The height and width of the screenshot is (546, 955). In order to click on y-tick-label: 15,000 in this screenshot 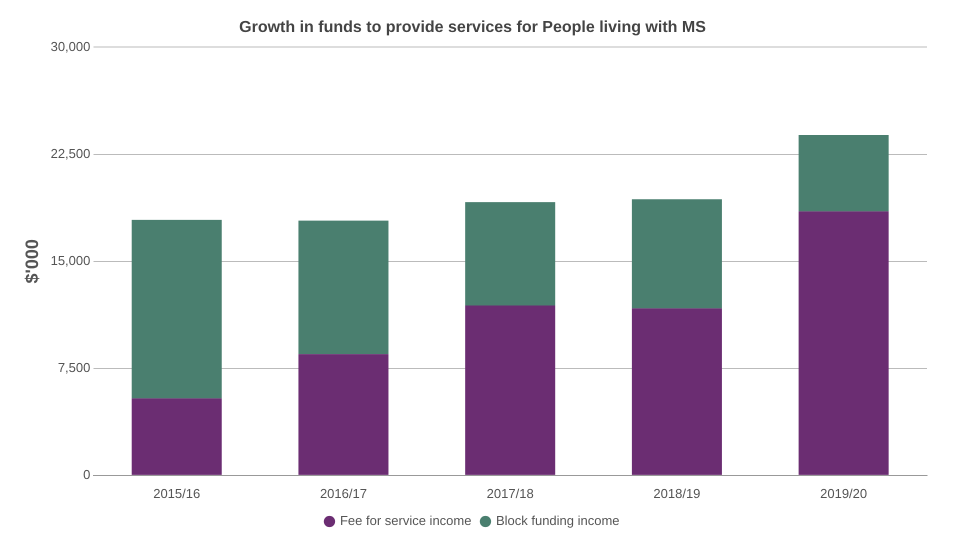, I will do `click(70, 260)`.